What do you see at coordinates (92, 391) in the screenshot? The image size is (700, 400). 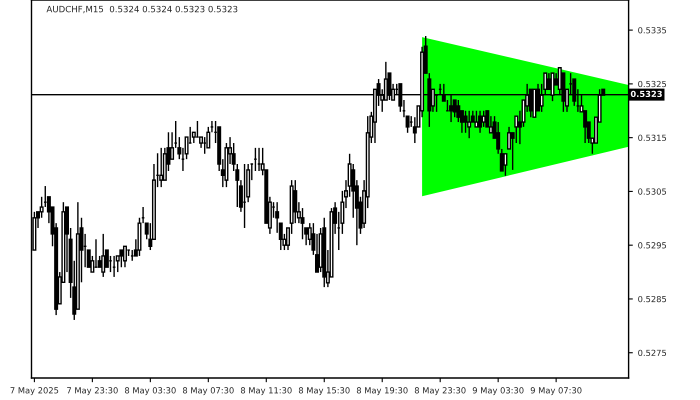 I see `x-tick-label: 7 May 23:30` at bounding box center [92, 391].